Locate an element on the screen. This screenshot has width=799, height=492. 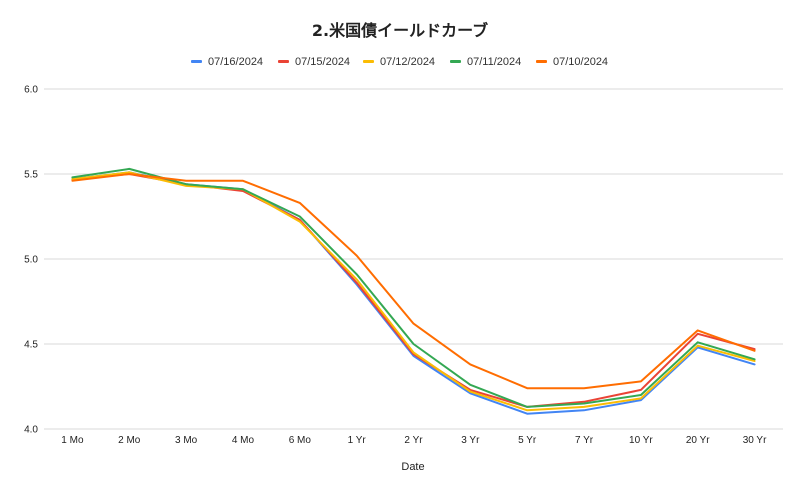
y-tick-label: 6.0 is located at coordinates (31, 90).